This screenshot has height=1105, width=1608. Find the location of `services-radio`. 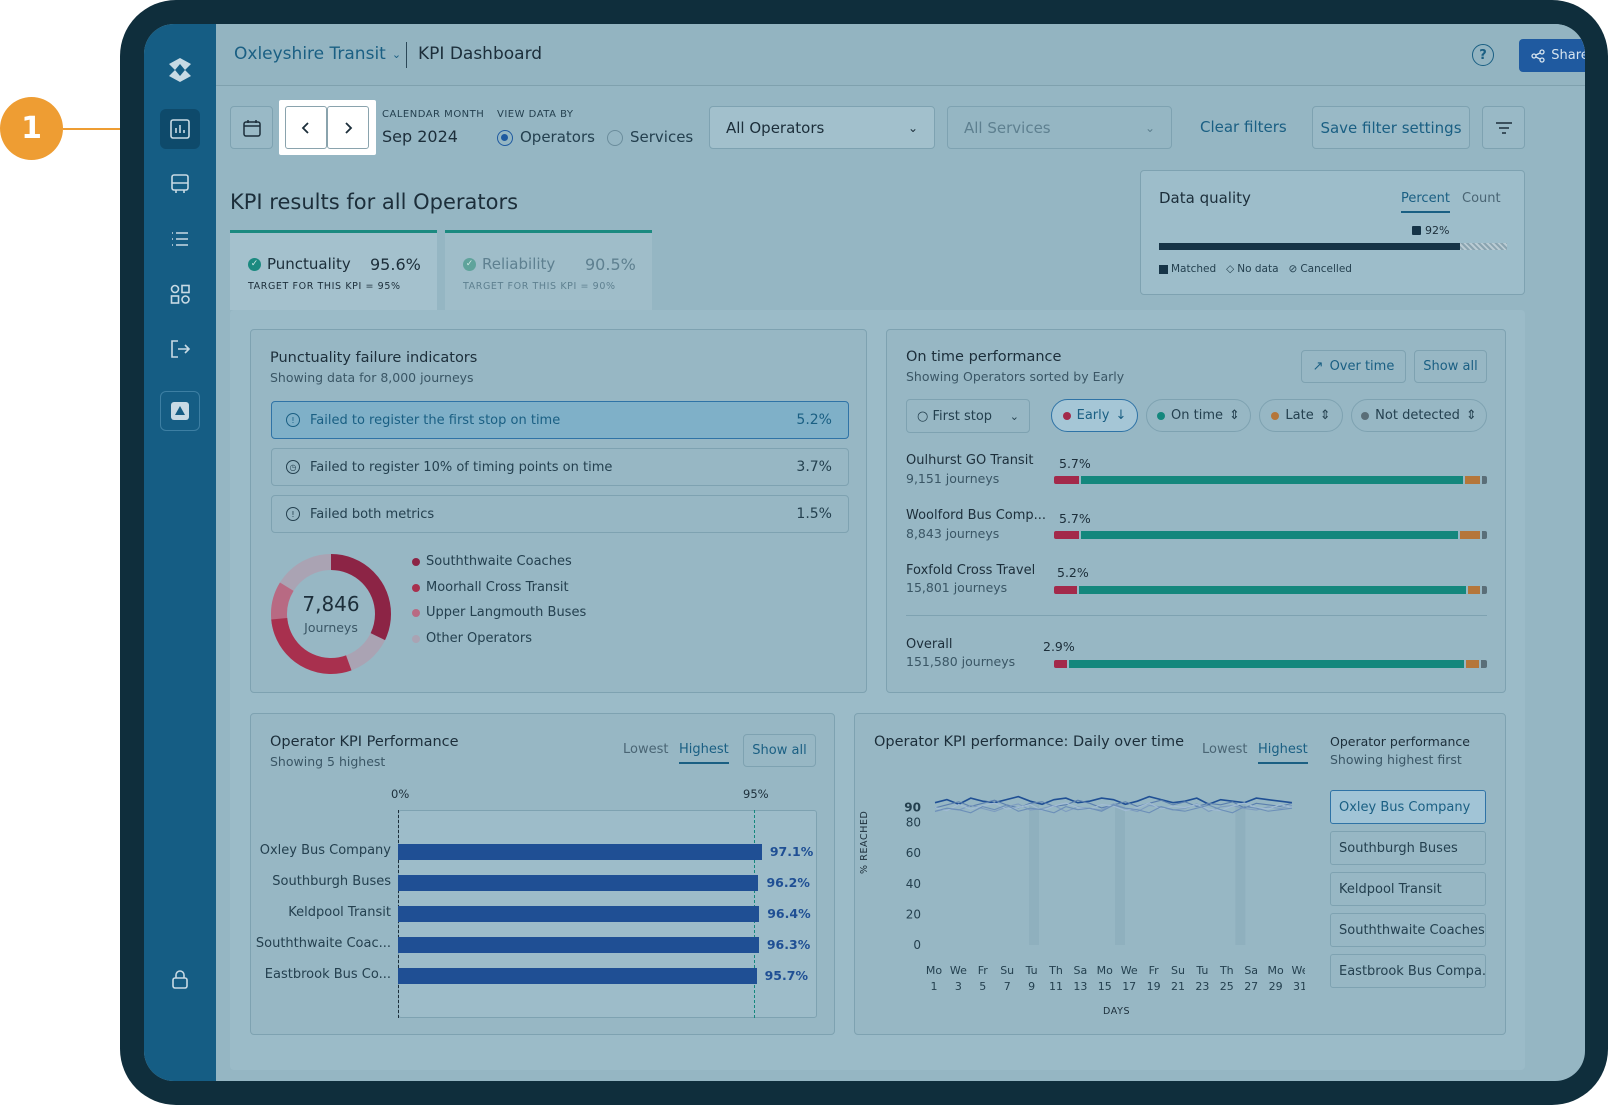

services-radio is located at coordinates (615, 138).